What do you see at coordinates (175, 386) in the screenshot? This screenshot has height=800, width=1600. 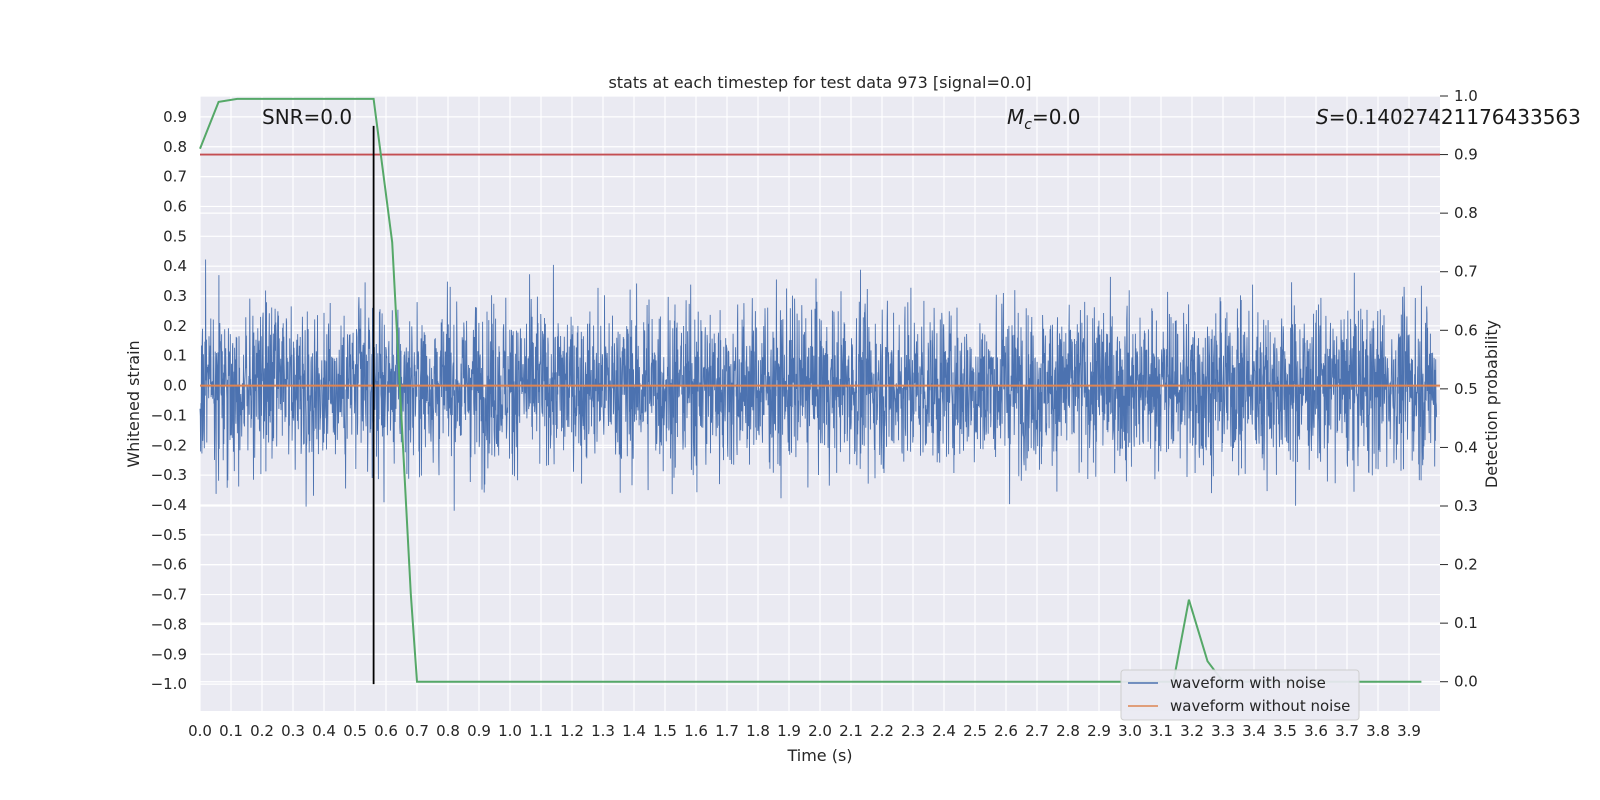 I see `y-tick-label: 0.0` at bounding box center [175, 386].